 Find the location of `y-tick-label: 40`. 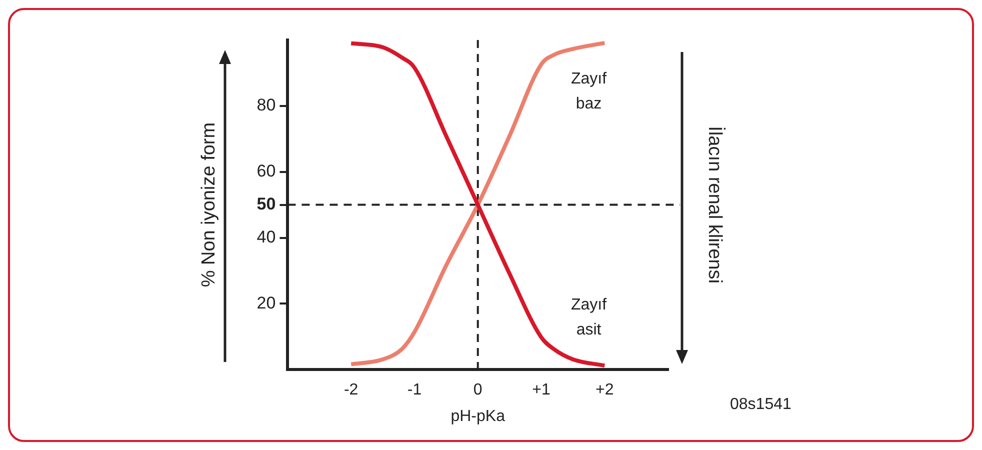

y-tick-label: 40 is located at coordinates (266, 236).